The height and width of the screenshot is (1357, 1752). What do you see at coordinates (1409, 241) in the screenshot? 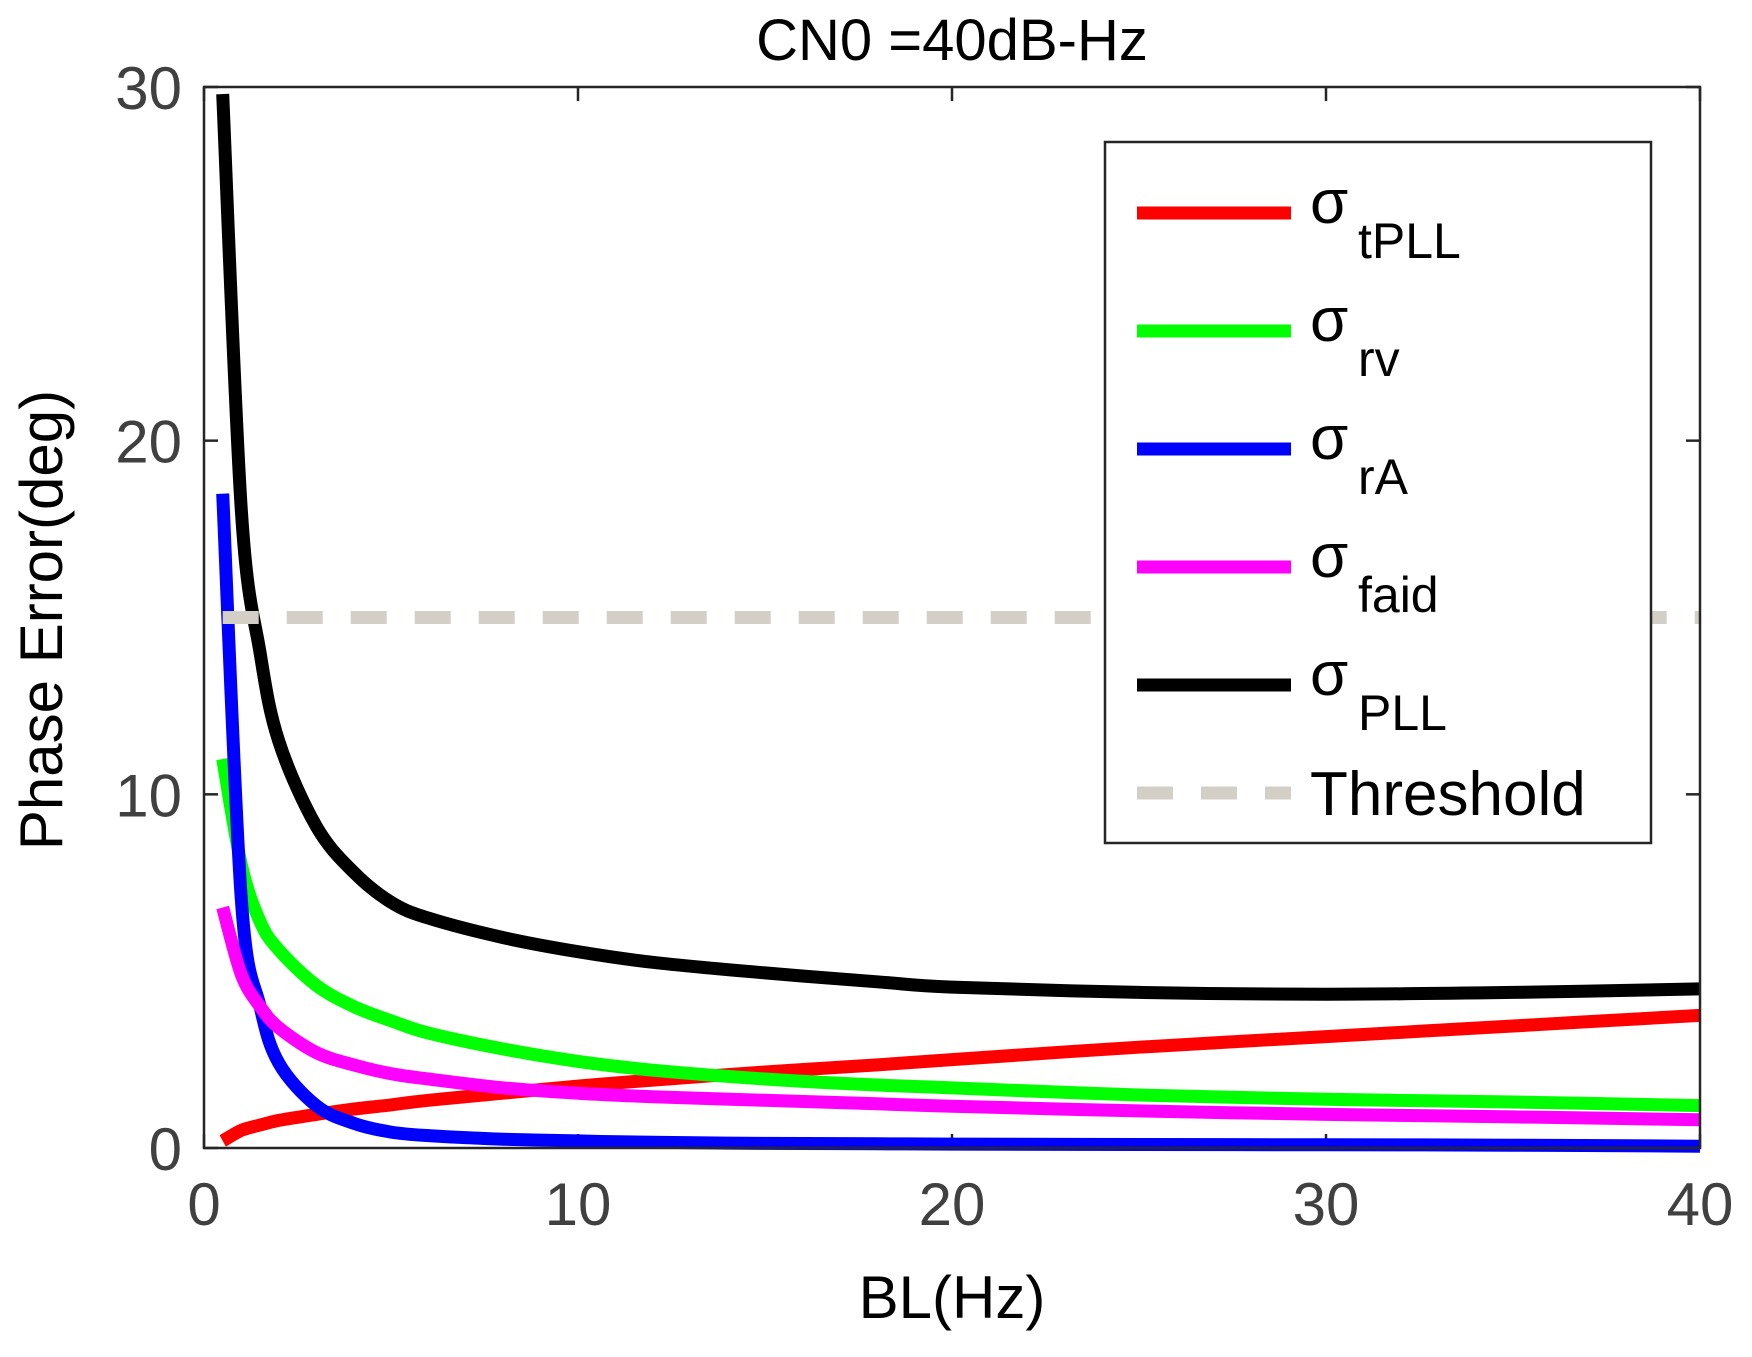
I see `legend-subscript-tpll: tPLL` at bounding box center [1409, 241].